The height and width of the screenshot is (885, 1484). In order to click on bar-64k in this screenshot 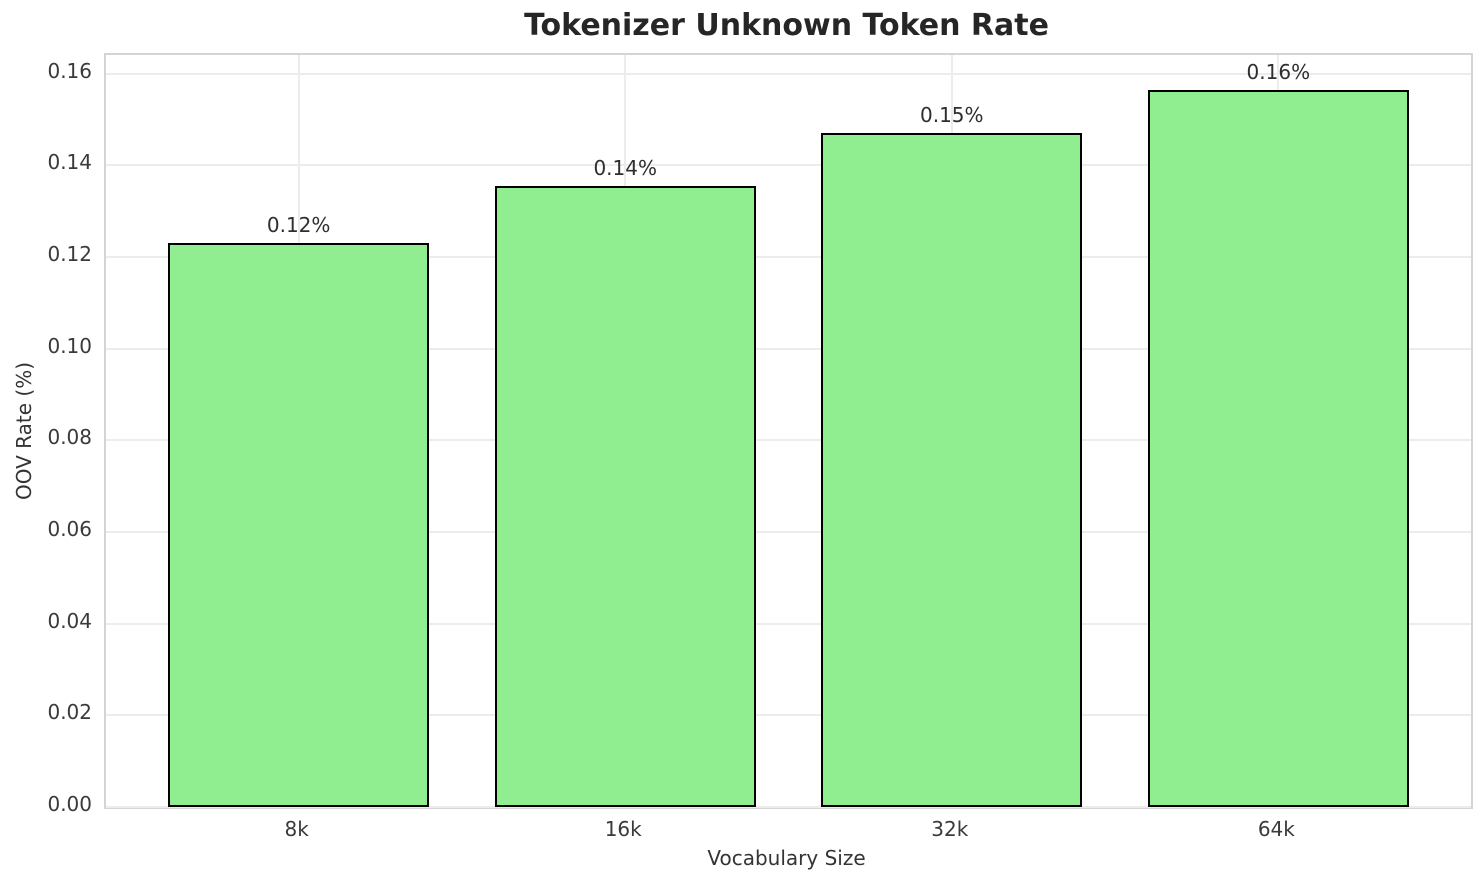, I will do `click(1278, 448)`.